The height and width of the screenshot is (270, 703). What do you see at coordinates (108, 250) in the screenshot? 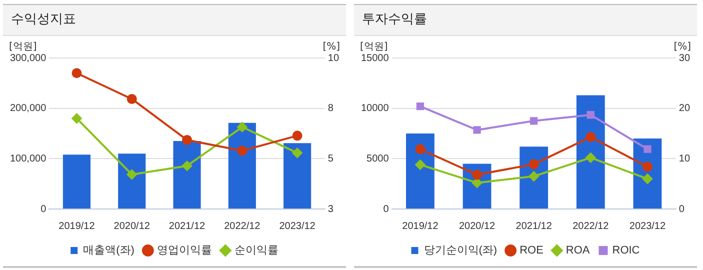
I see `legend-label: 매출액(좌)` at bounding box center [108, 250].